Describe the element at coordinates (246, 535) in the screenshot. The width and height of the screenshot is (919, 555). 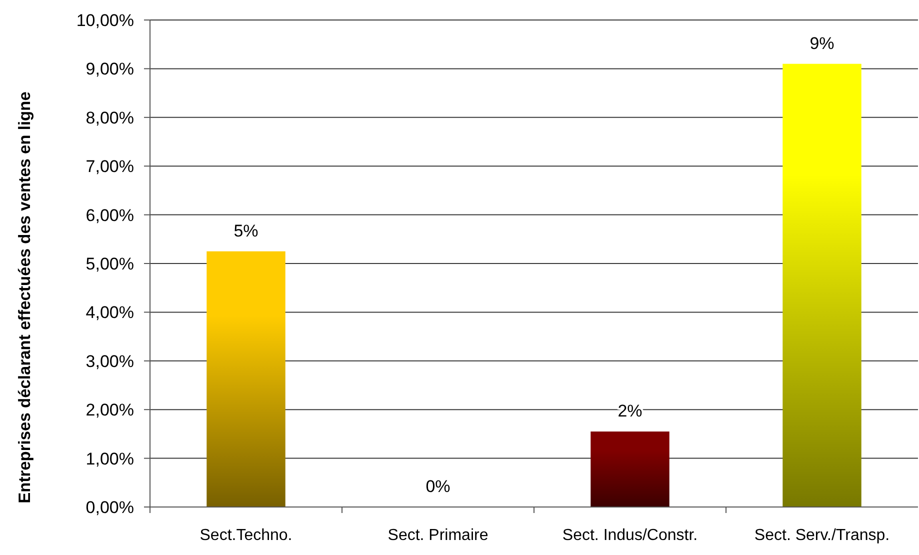
I see `x-tick-label: Sect.Techno.` at that location.